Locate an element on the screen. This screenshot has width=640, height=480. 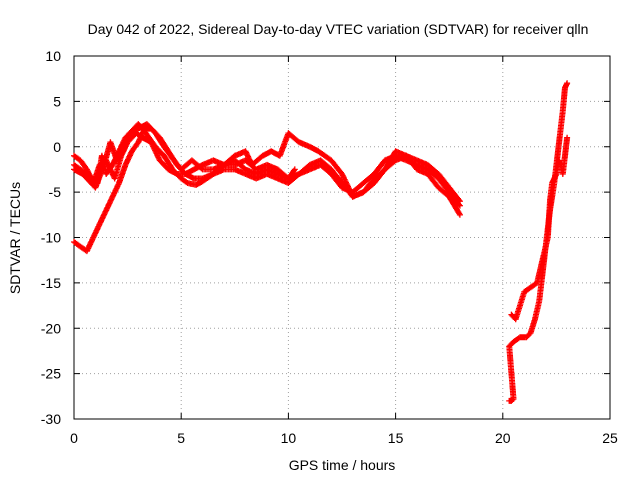
y-tick-label: -10 is located at coordinates (51, 238).